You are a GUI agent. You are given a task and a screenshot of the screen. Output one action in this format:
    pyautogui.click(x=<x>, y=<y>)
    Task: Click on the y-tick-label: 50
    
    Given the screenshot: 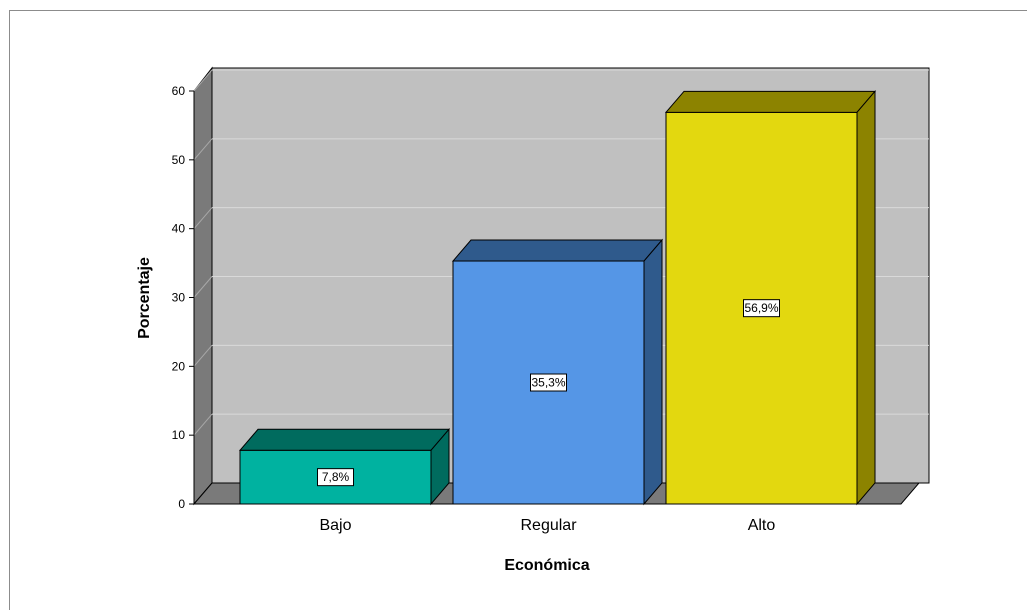 What is the action you would take?
    pyautogui.click(x=179, y=160)
    